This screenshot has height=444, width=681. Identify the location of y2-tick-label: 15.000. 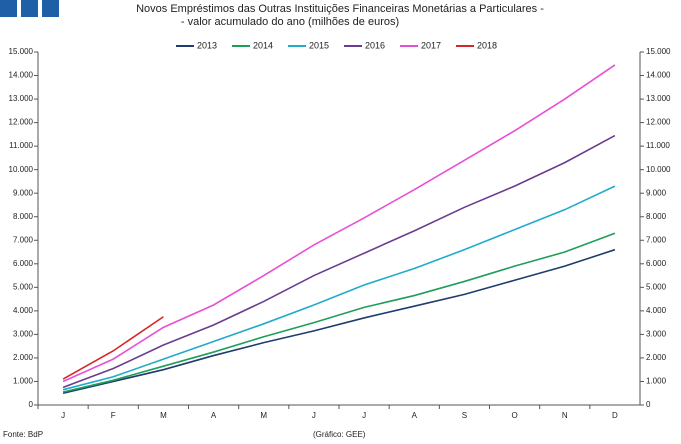
(658, 51).